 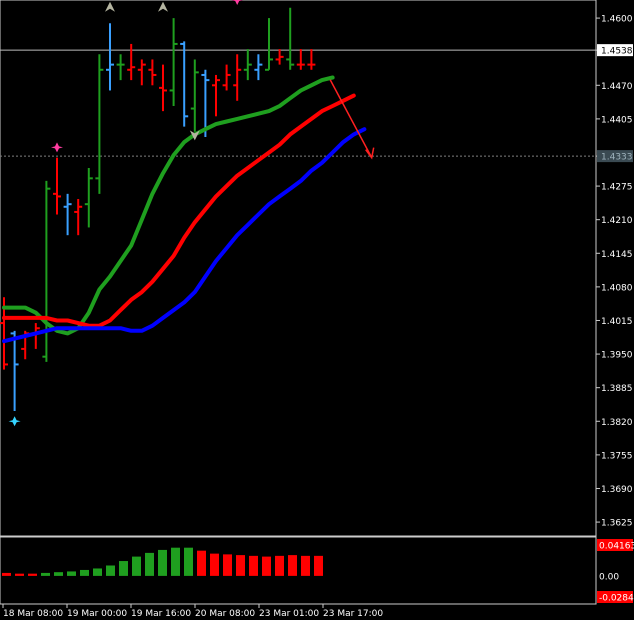 I want to click on osc-frame, so click(x=298, y=570).